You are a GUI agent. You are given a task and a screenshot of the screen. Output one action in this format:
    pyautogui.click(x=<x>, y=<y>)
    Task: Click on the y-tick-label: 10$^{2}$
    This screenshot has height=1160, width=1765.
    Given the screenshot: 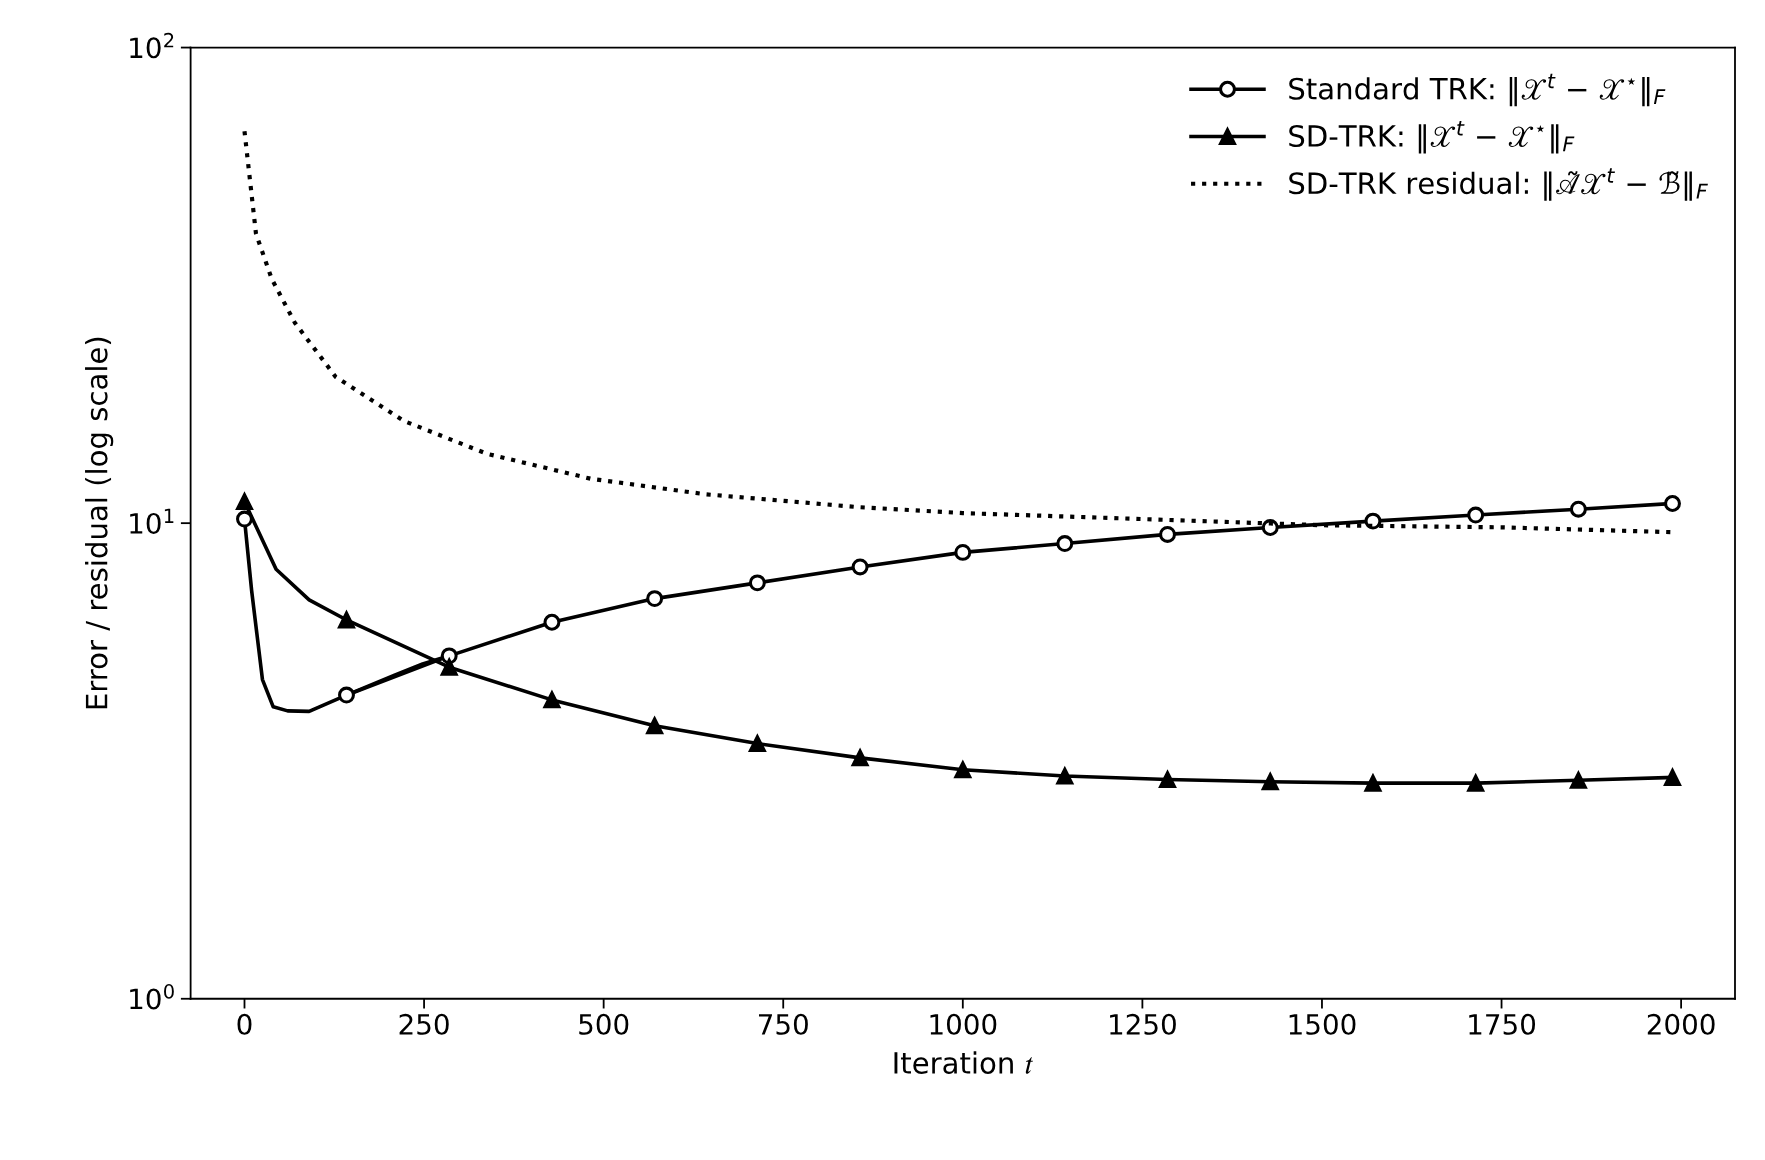 What is the action you would take?
    pyautogui.click(x=152, y=45)
    